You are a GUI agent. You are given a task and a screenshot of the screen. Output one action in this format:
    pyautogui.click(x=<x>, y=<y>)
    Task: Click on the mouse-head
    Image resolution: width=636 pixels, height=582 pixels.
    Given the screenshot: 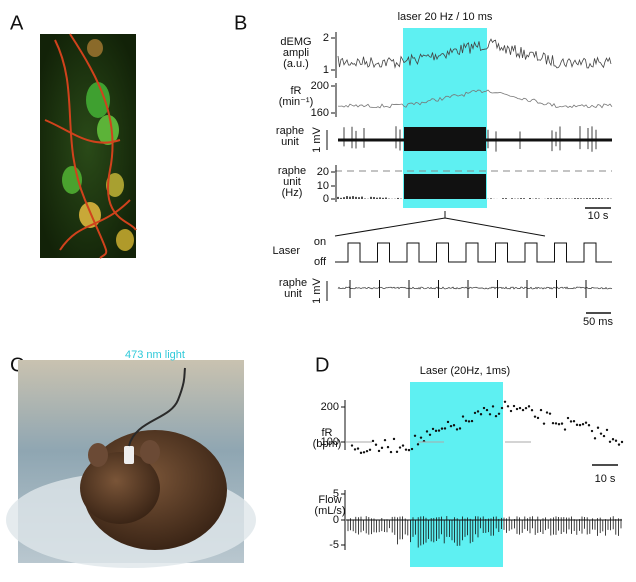 What is the action you would take?
    pyautogui.click(x=120, y=488)
    